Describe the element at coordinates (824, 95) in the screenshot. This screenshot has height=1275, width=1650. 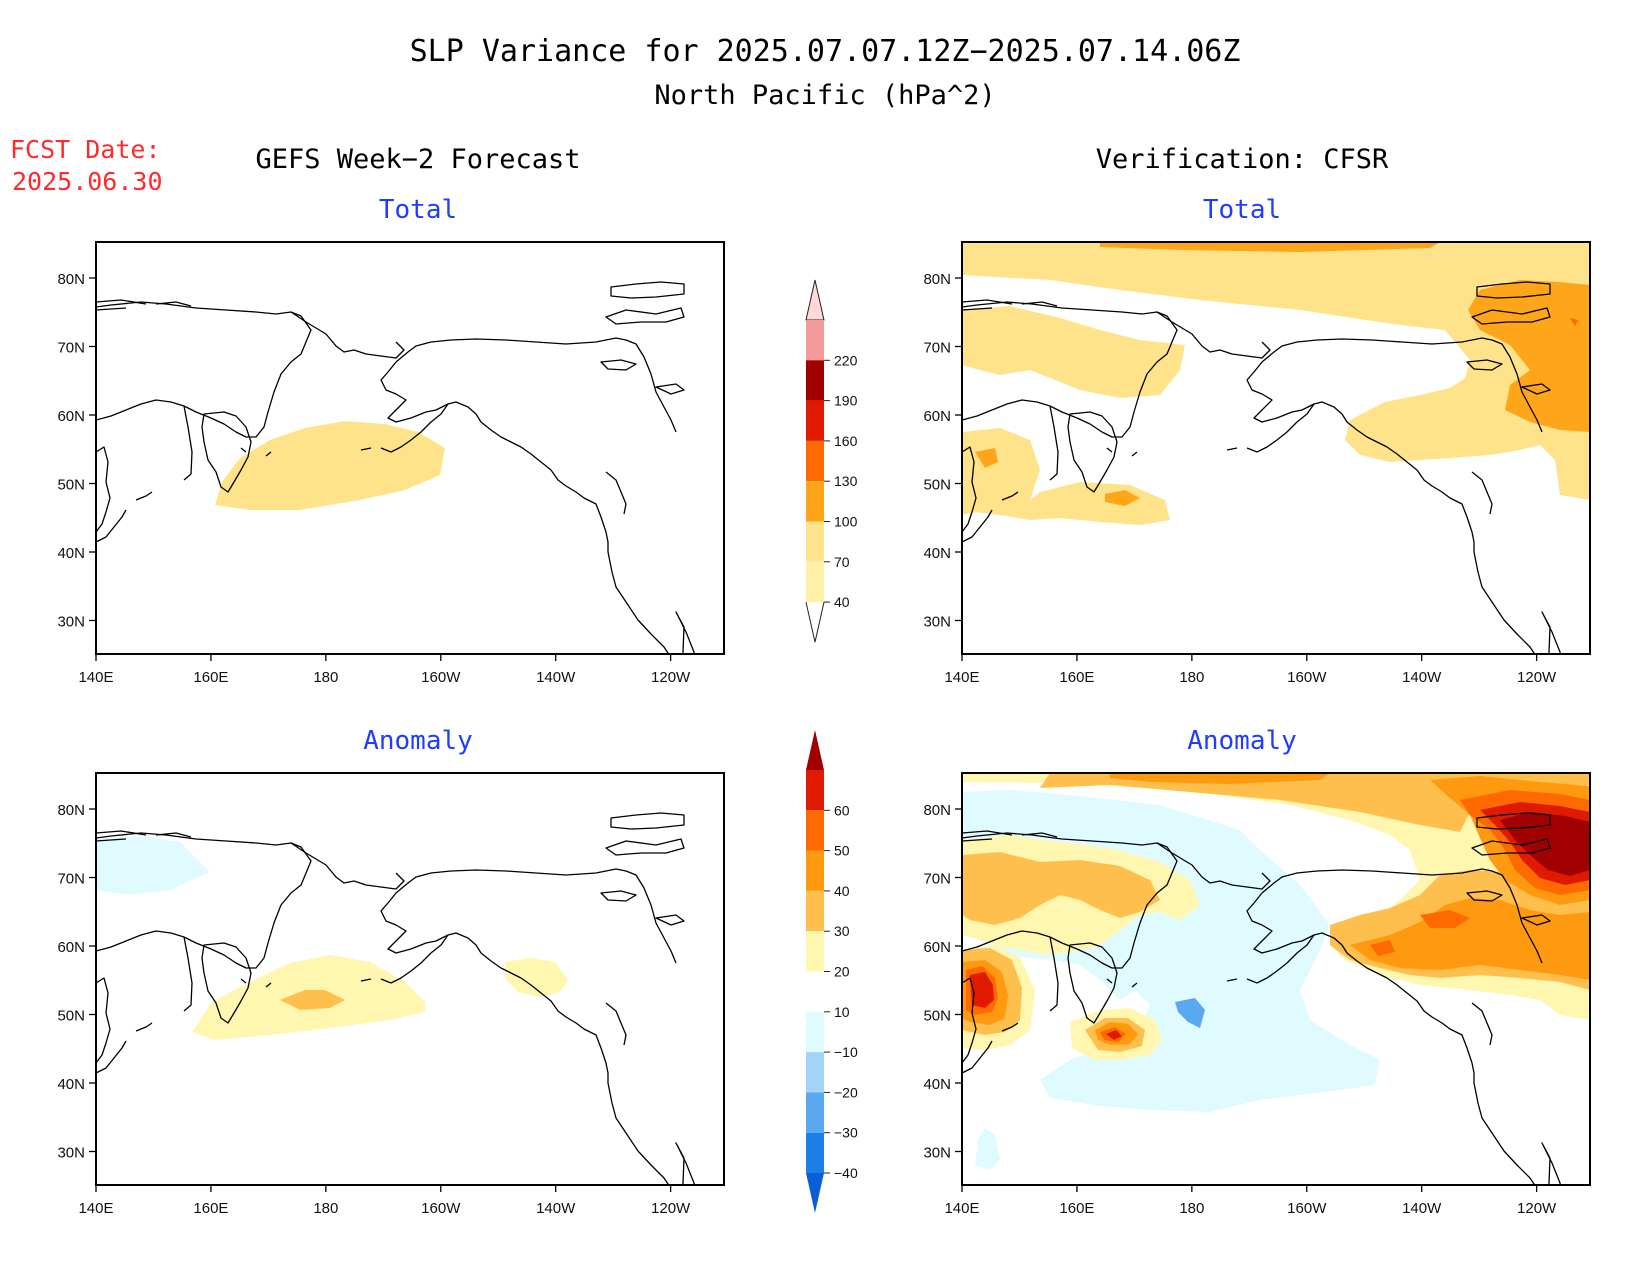
I see `figure-subtitle: North Pacific (hPa^2)` at that location.